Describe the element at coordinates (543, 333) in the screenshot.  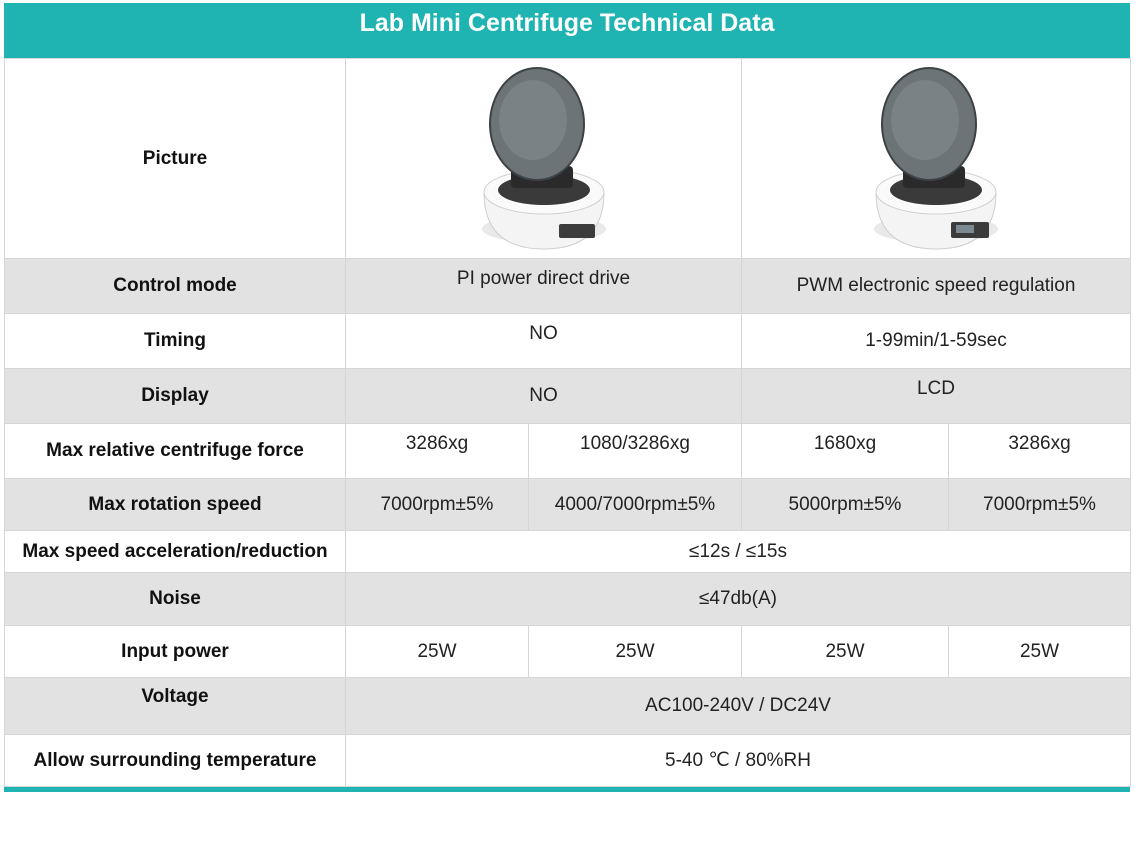
I see `timing-a-text: NO` at that location.